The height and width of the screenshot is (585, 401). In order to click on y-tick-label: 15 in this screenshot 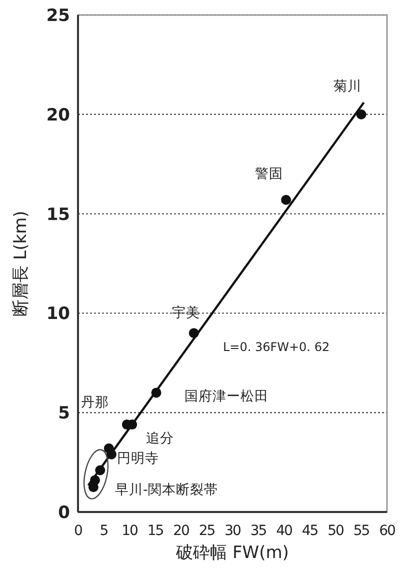, I will do `click(58, 214)`.